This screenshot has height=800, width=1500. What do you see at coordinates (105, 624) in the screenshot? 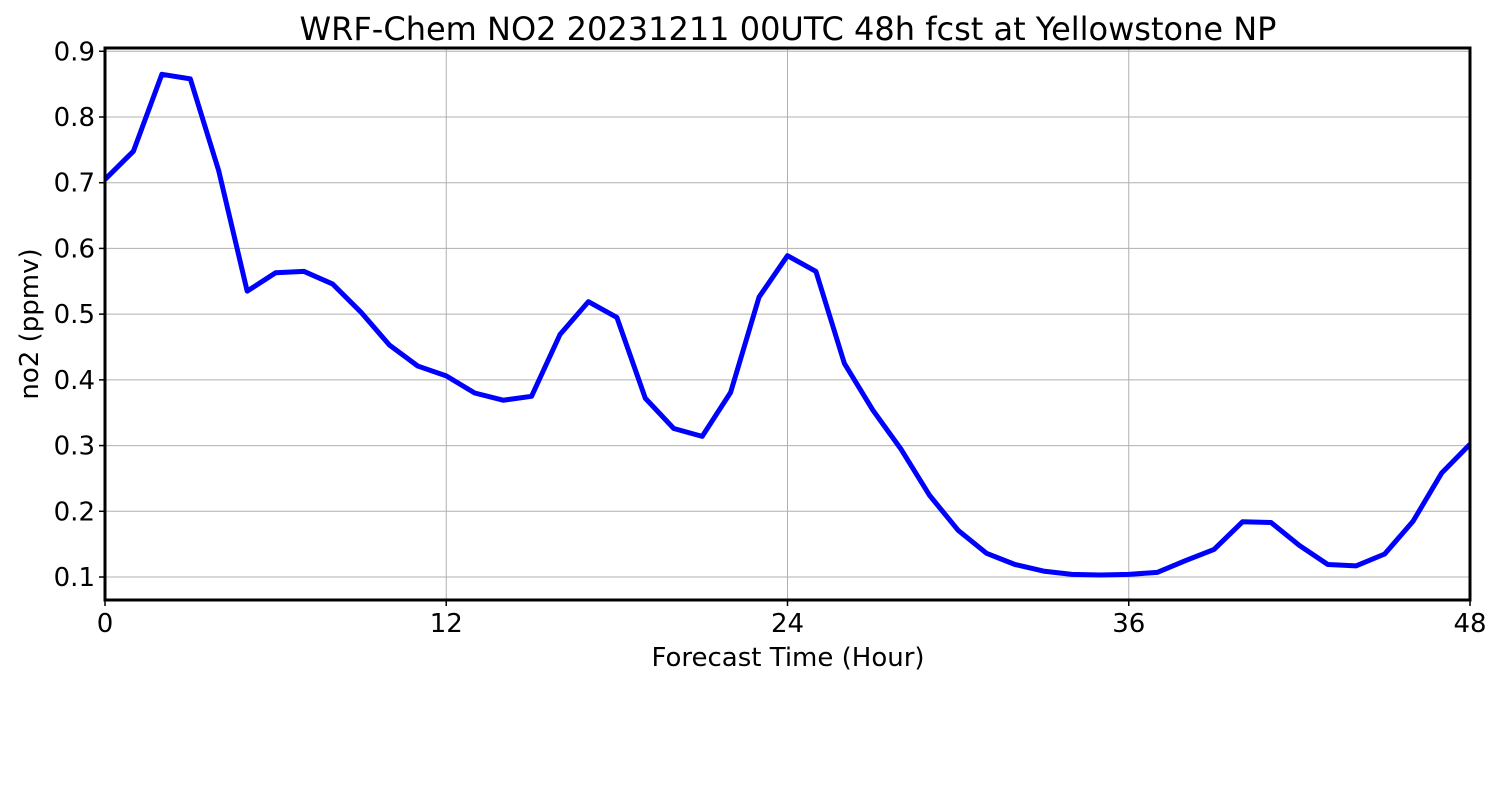
I see `x-tick-label: 0` at bounding box center [105, 624].